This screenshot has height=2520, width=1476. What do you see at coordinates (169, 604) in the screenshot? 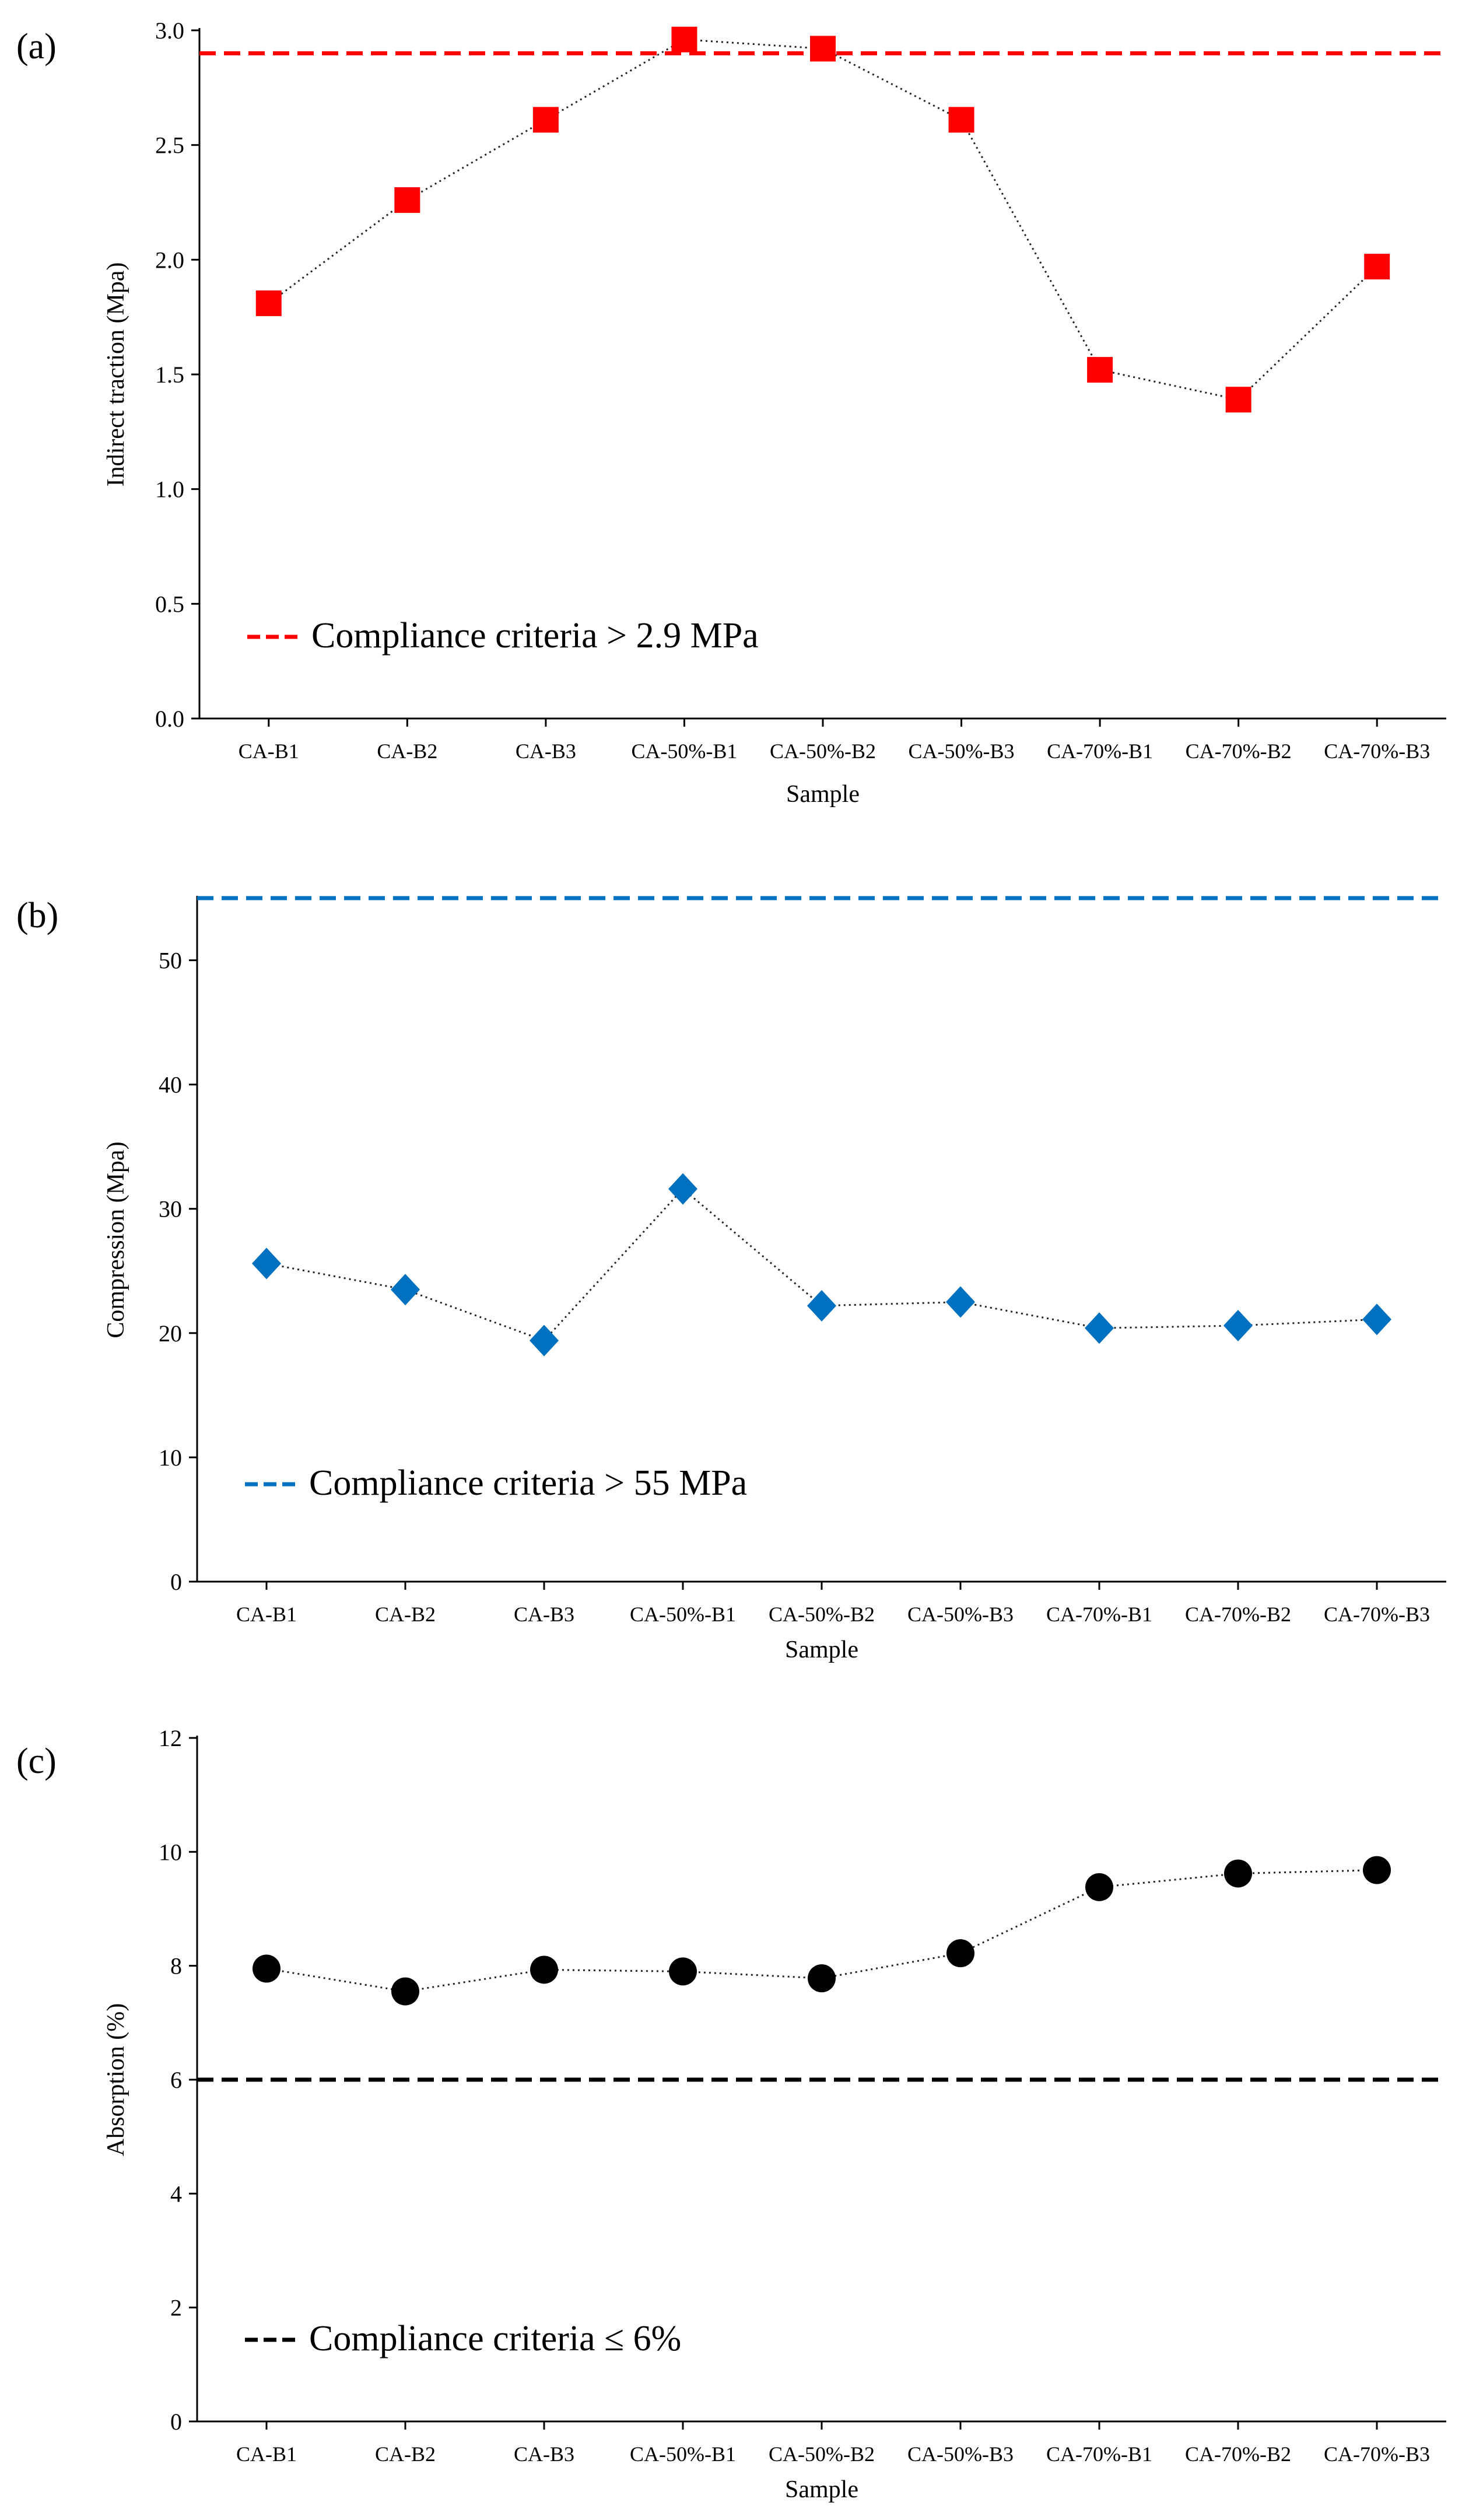
I see `y-tick-label: 0.5` at bounding box center [169, 604].